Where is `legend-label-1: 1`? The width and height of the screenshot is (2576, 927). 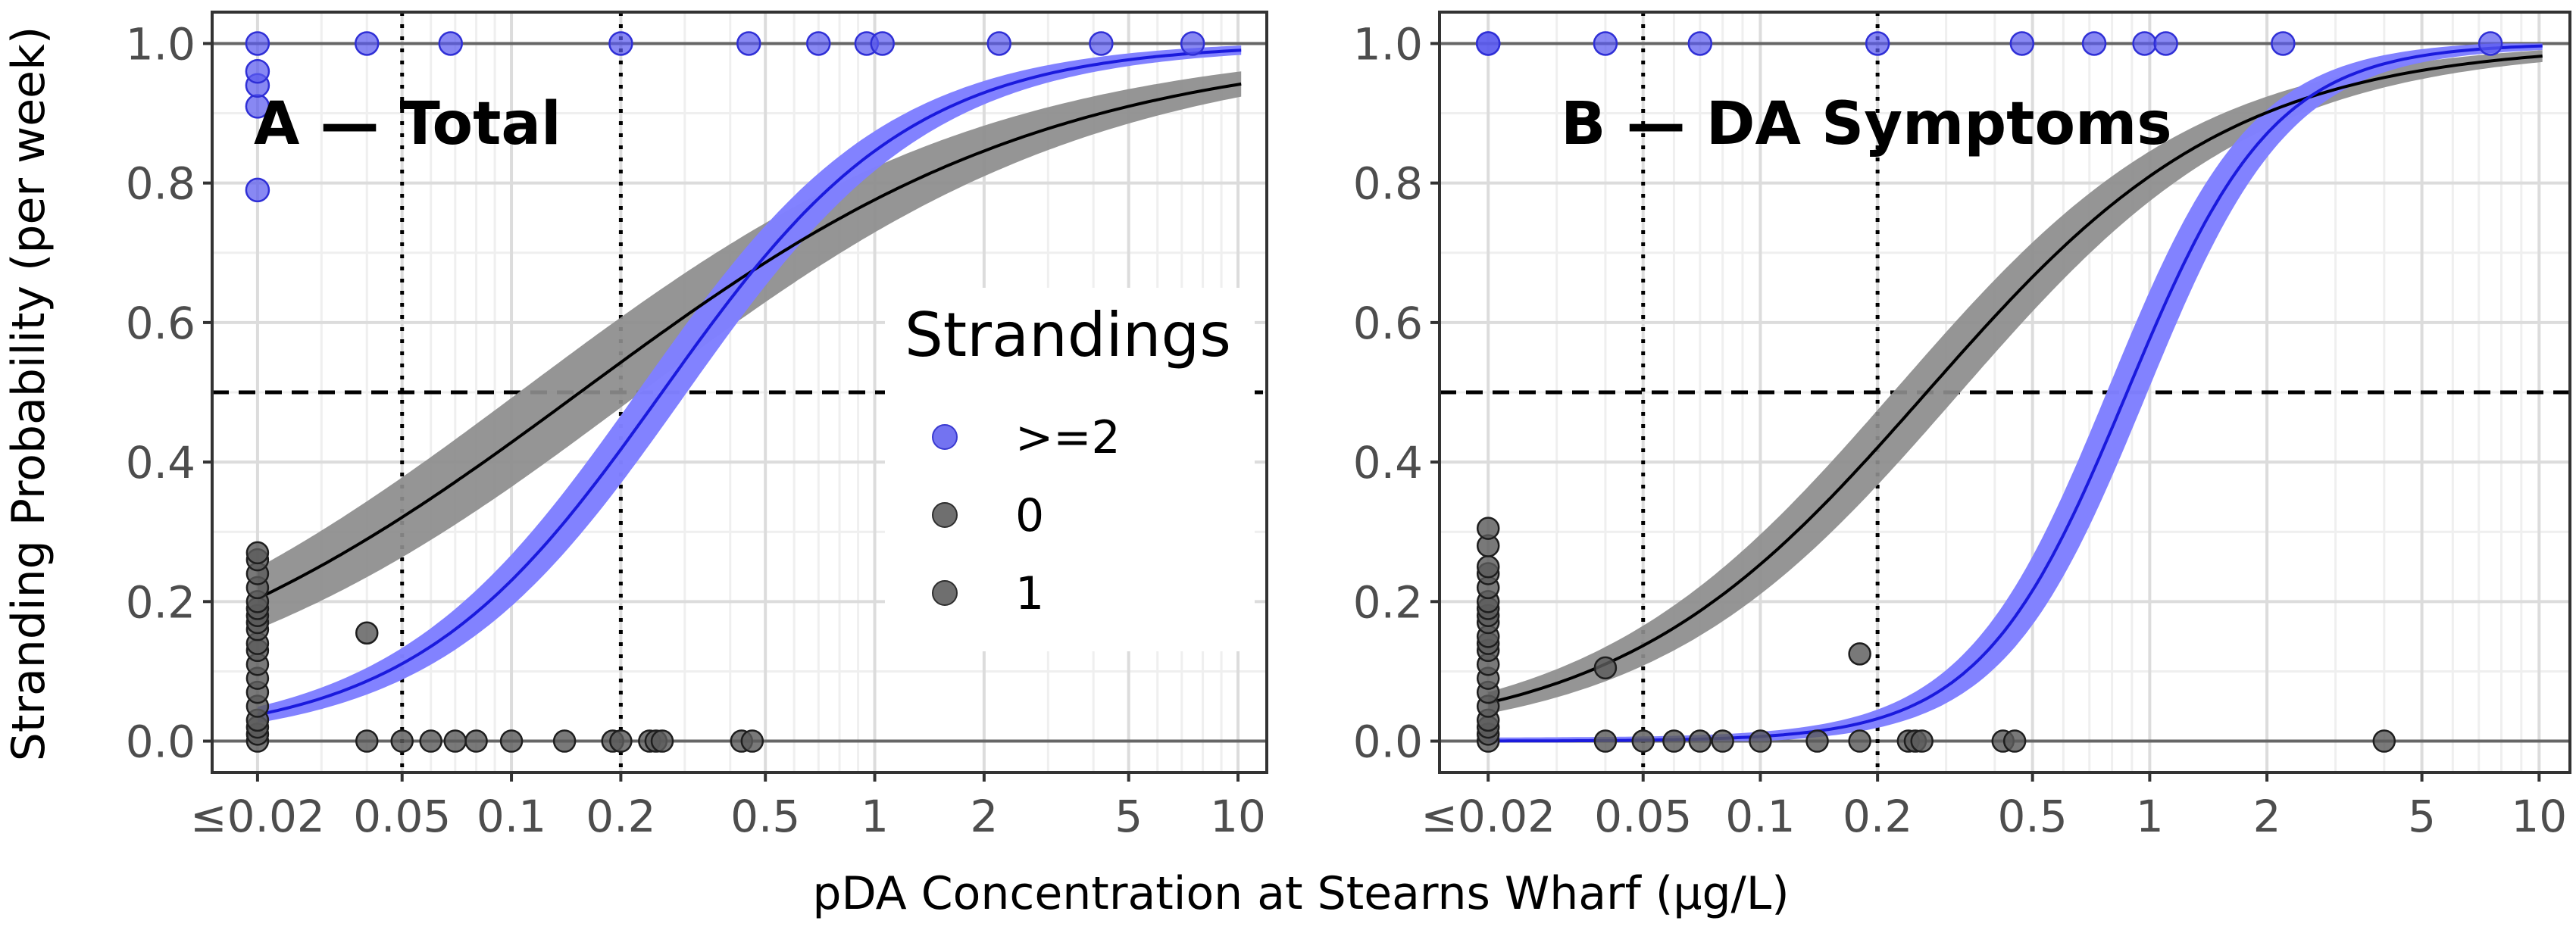 legend-label-1: 1 is located at coordinates (1029, 593).